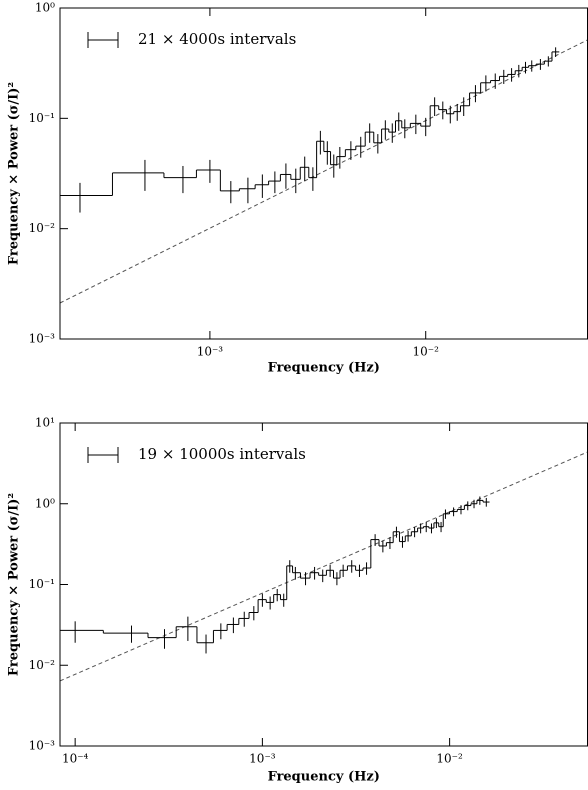 Image resolution: width=588 pixels, height=790 pixels. Describe the element at coordinates (45, 423) in the screenshot. I see `y-tick-label: 10¹` at that location.